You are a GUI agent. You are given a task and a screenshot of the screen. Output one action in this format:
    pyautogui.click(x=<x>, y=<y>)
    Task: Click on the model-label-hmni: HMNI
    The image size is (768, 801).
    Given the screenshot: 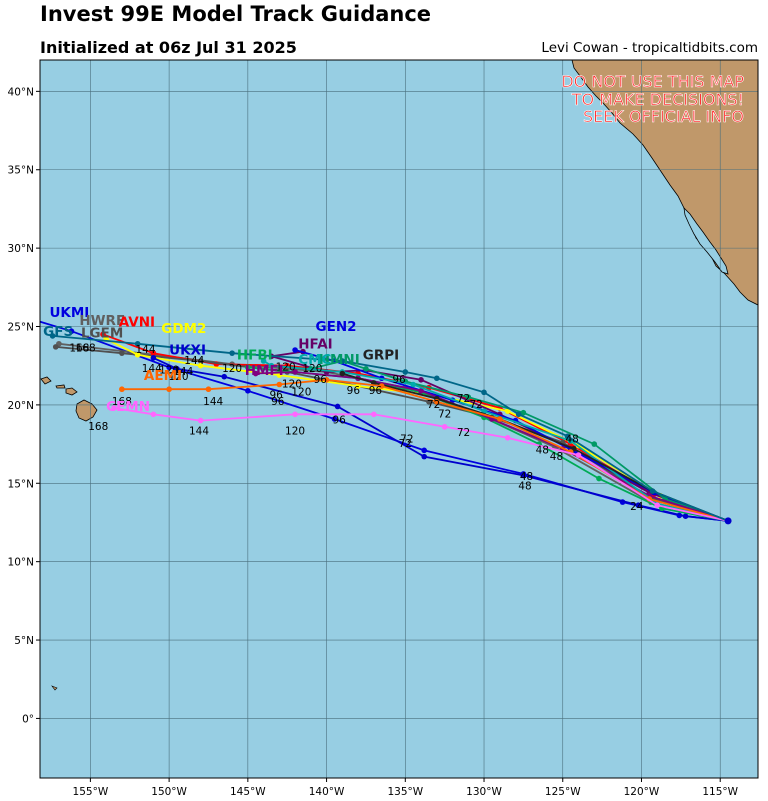 What is the action you would take?
    pyautogui.click(x=339, y=360)
    